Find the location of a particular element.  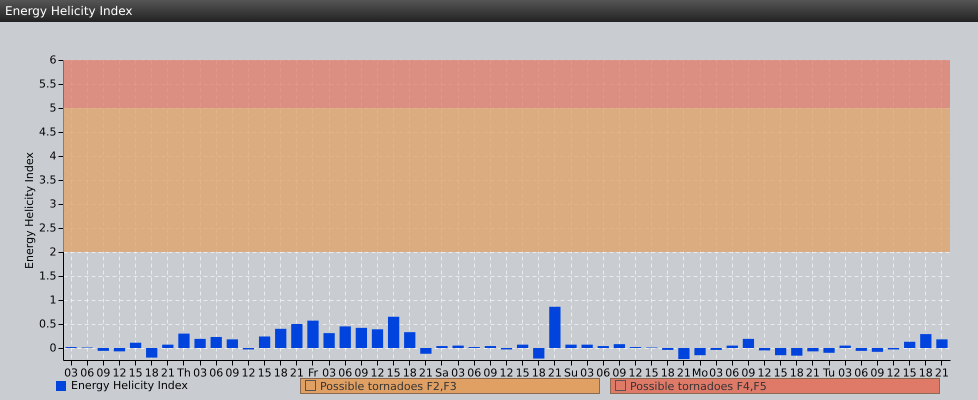

legend-label: Possible tornadoes F4,F5 is located at coordinates (775, 386).